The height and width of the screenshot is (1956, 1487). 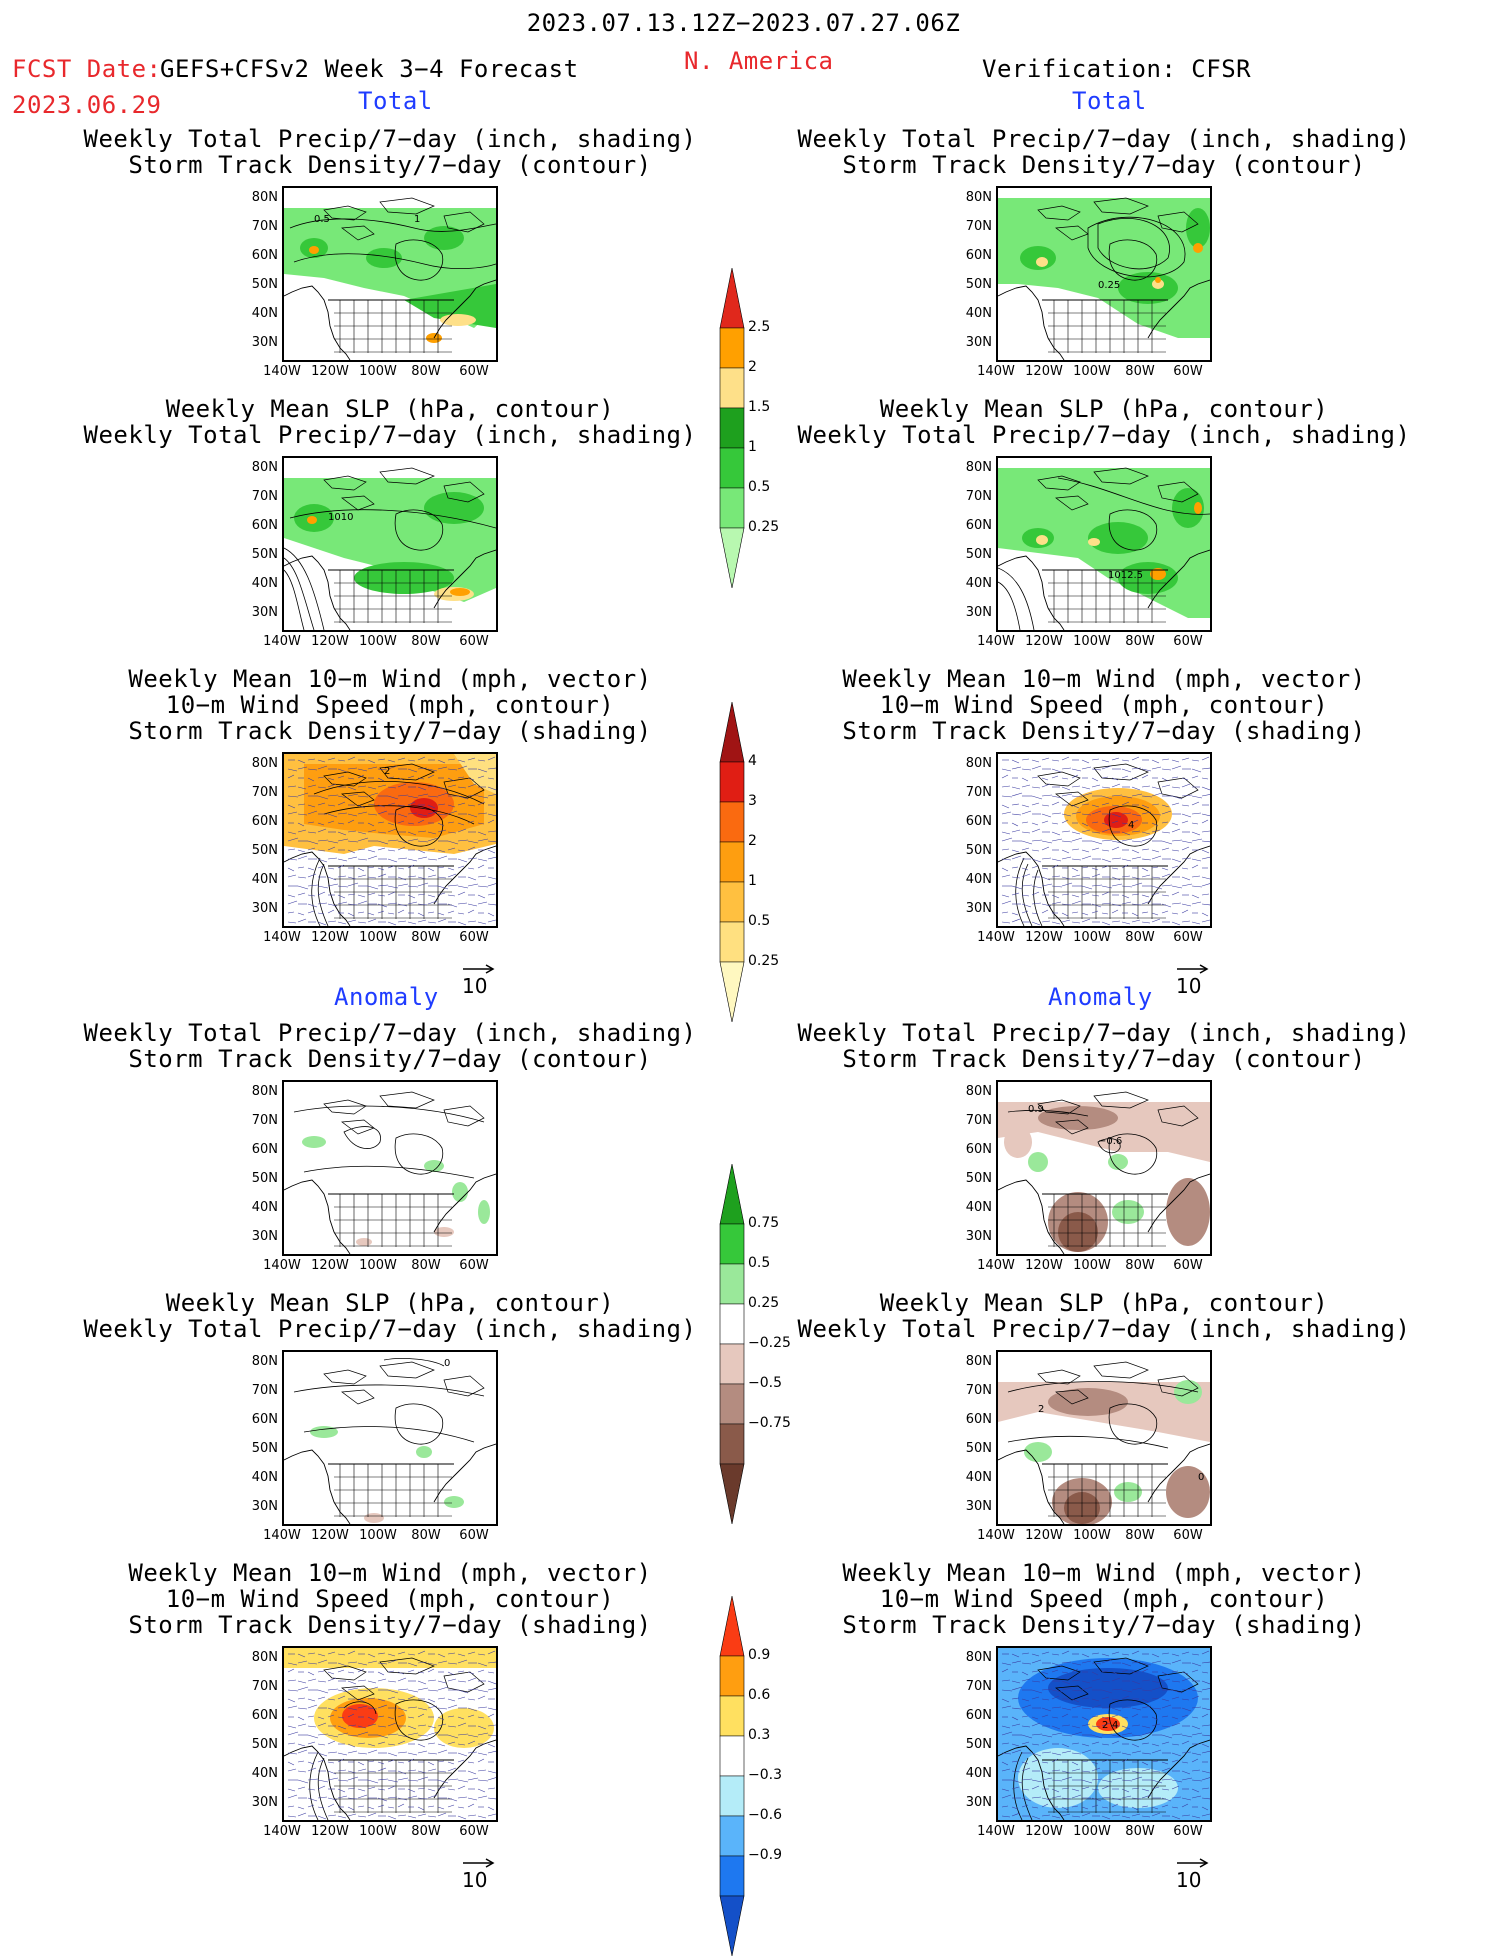 What do you see at coordinates (447, 1363) in the screenshot?
I see `contour-label: 0` at bounding box center [447, 1363].